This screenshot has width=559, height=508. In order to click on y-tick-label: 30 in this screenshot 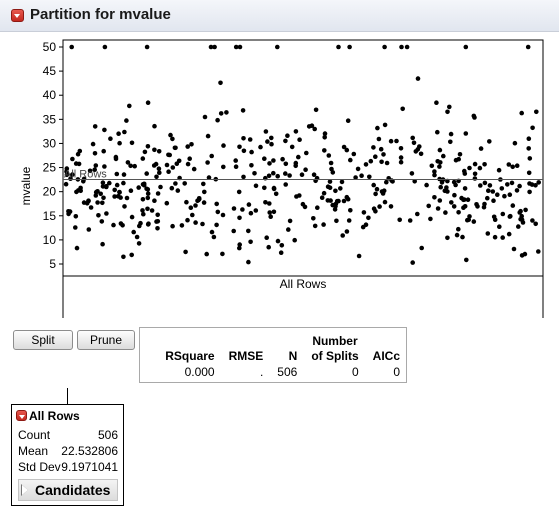, I will do `click(50, 143)`.